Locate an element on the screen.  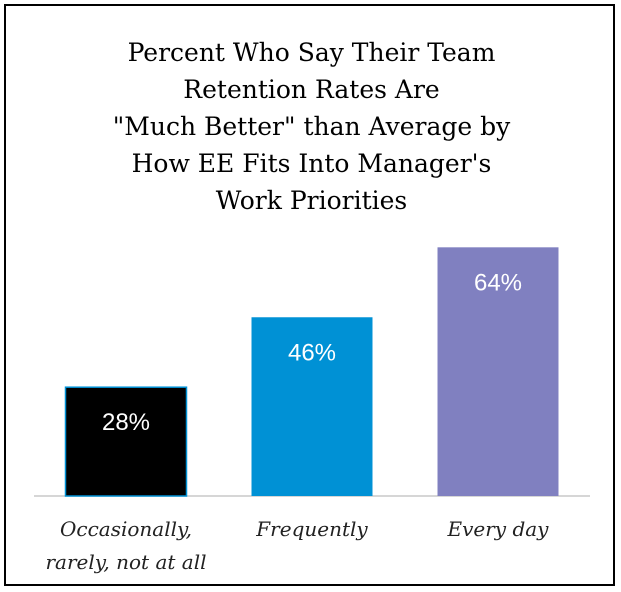
category-label-1-line-1: Occasionally, is located at coordinates (126, 529).